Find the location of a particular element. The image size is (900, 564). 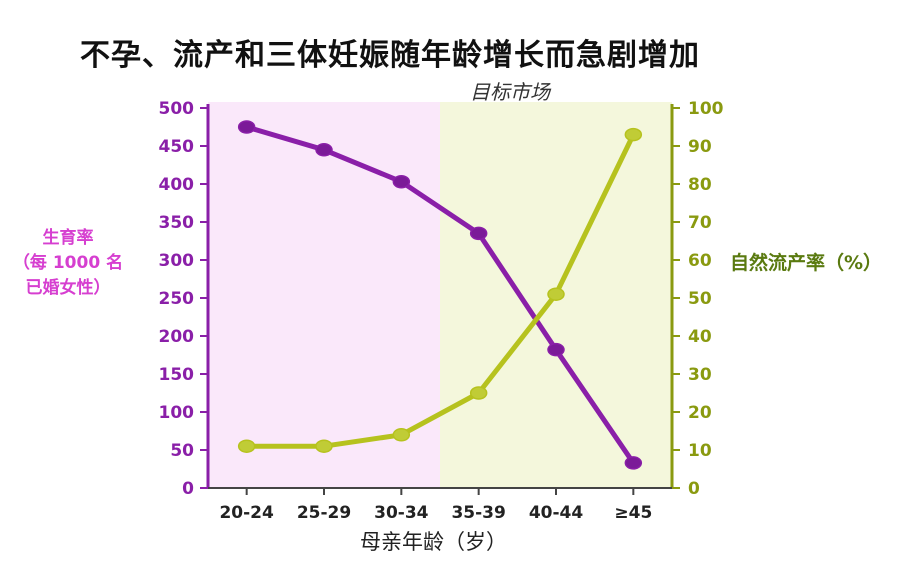

right-tick-label: 20 is located at coordinates (700, 413).